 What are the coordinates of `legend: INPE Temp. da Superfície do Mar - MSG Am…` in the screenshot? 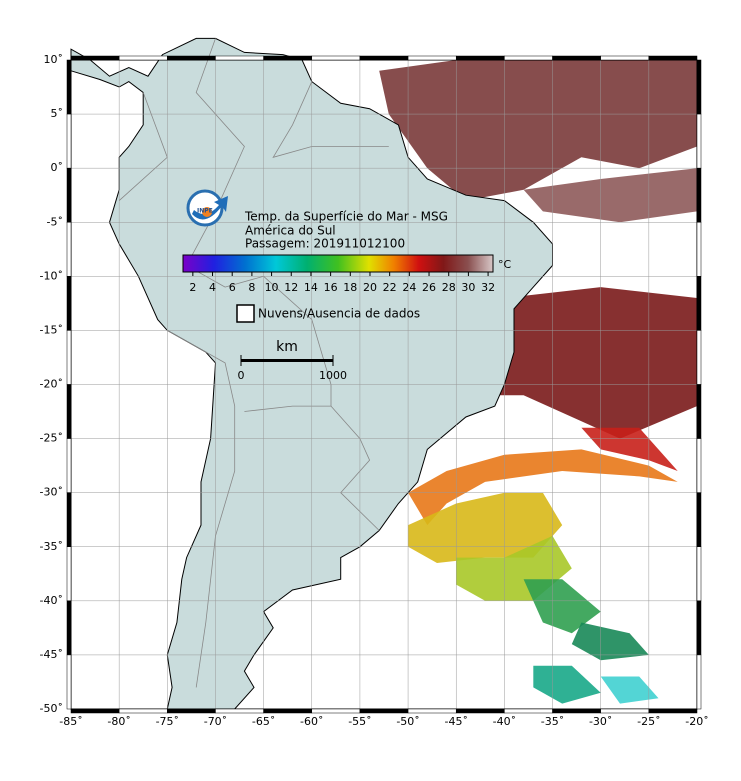 It's located at (347, 285).